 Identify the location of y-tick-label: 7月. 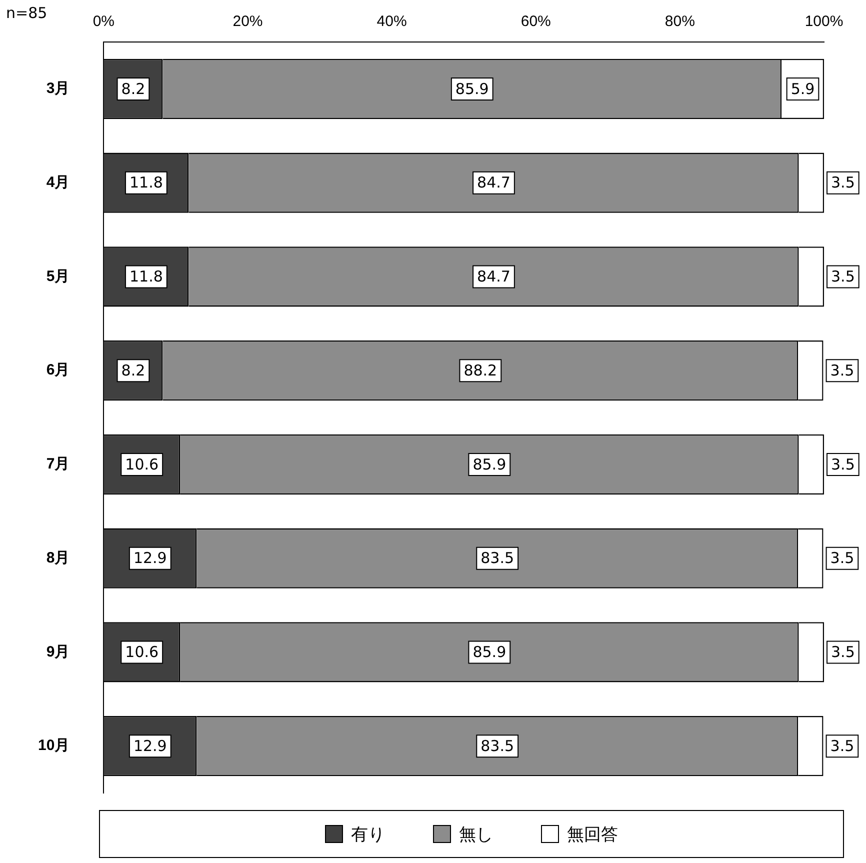
(58, 464).